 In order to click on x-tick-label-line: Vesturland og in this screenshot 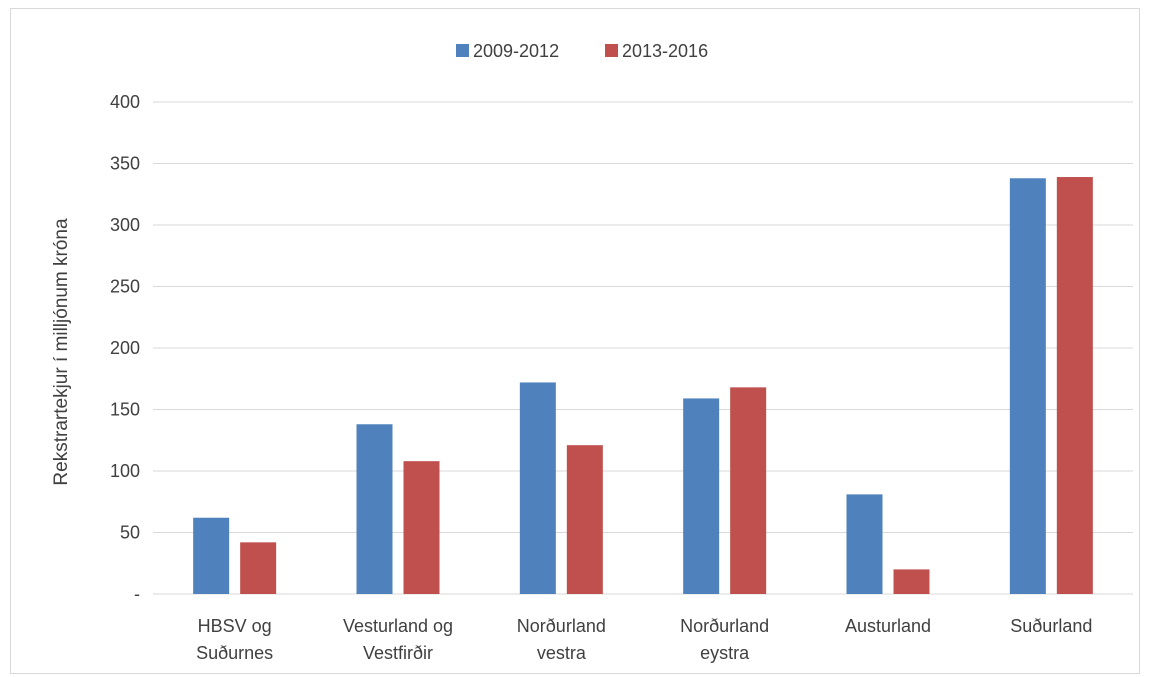, I will do `click(398, 626)`.